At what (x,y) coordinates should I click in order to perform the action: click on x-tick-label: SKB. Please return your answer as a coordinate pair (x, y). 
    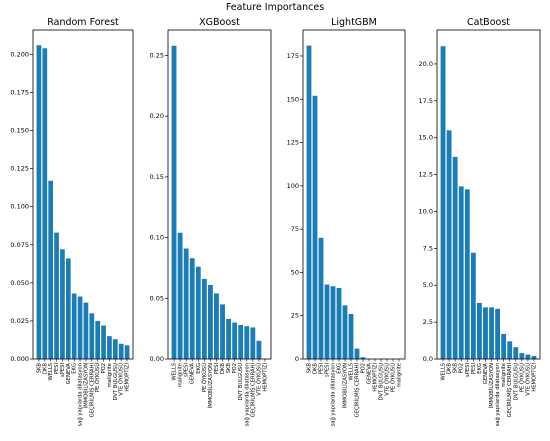
    Looking at the image, I should click on (456, 368).